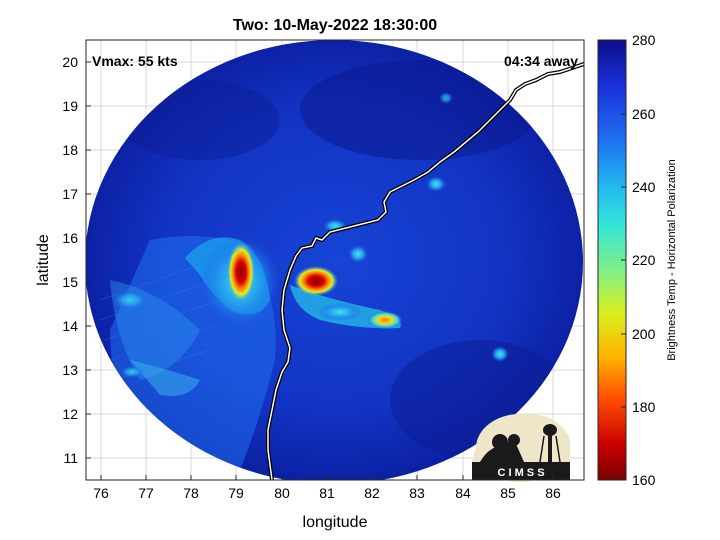 The height and width of the screenshot is (540, 720). I want to click on x-tick-label: 79, so click(236, 493).